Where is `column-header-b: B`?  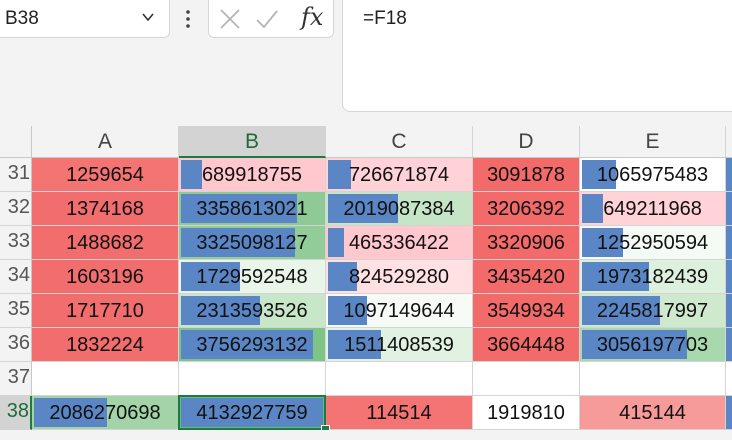
column-header-b: B is located at coordinates (252, 142).